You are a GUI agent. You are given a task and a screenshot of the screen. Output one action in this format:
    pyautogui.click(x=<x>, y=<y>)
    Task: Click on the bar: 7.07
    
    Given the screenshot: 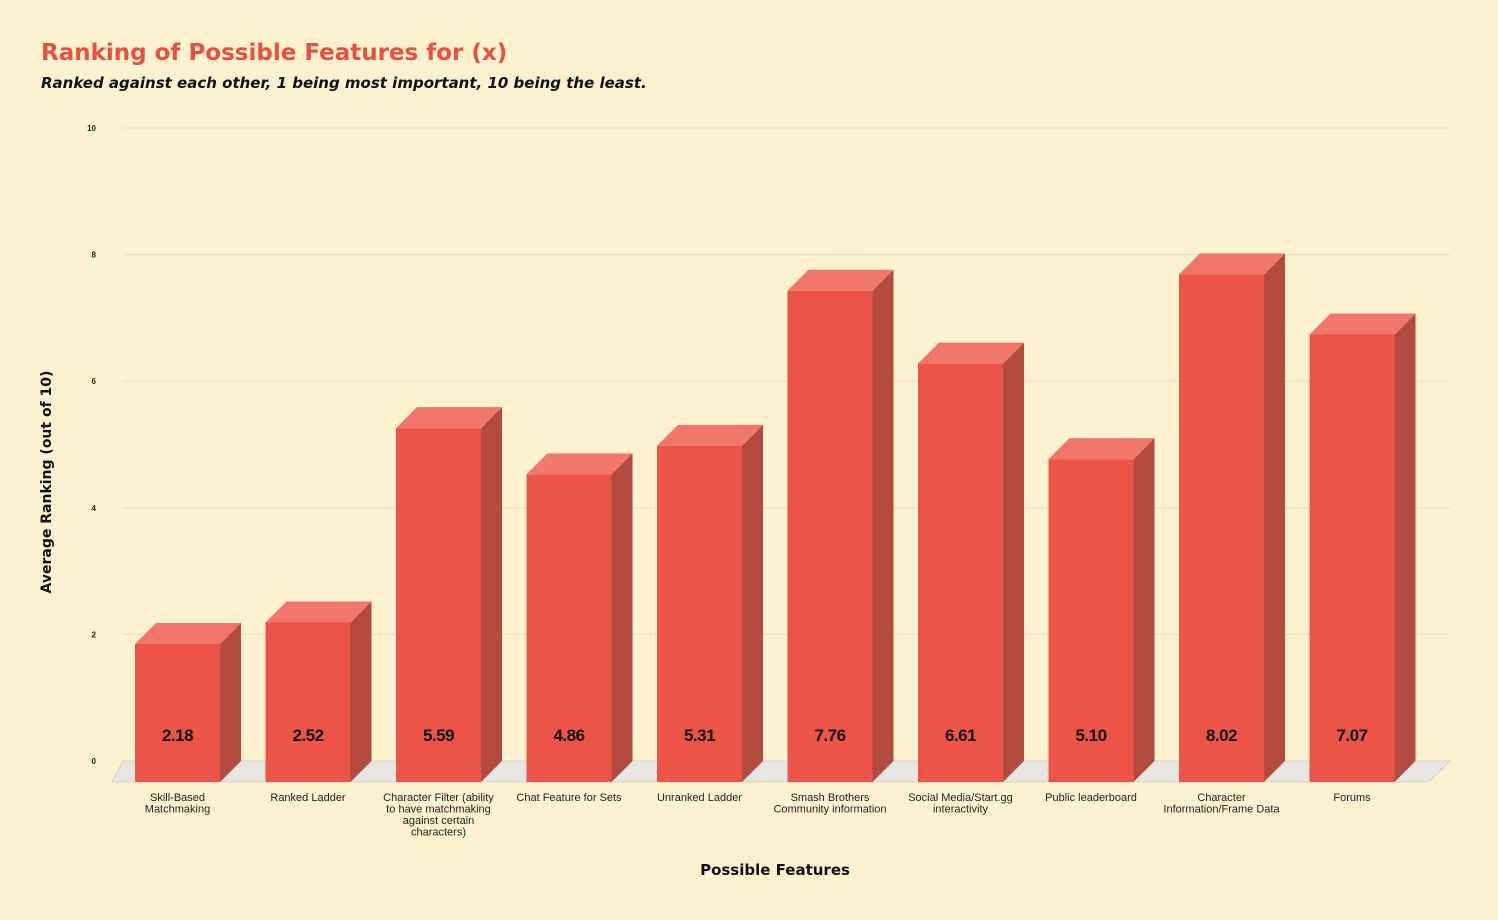 What is the action you would take?
    pyautogui.click(x=1362, y=547)
    